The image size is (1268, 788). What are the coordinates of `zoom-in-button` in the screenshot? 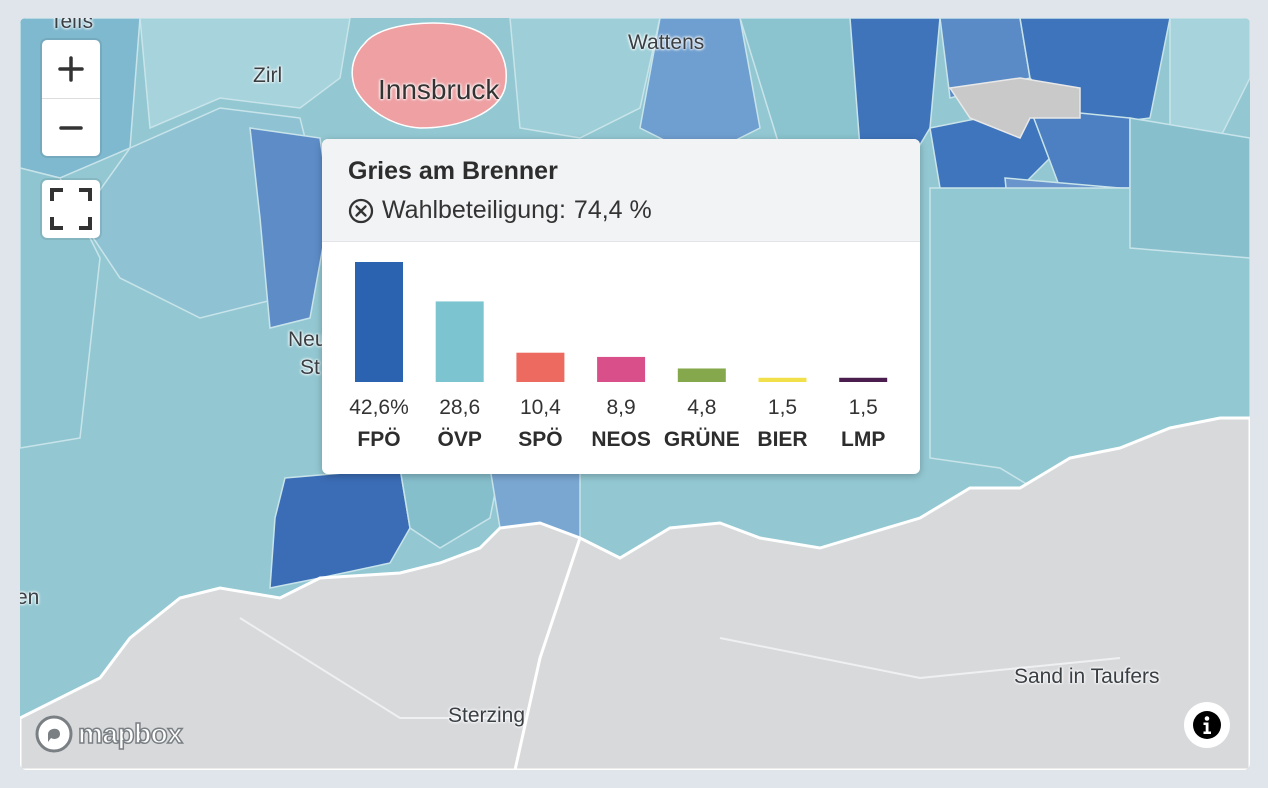 It's located at (71, 69).